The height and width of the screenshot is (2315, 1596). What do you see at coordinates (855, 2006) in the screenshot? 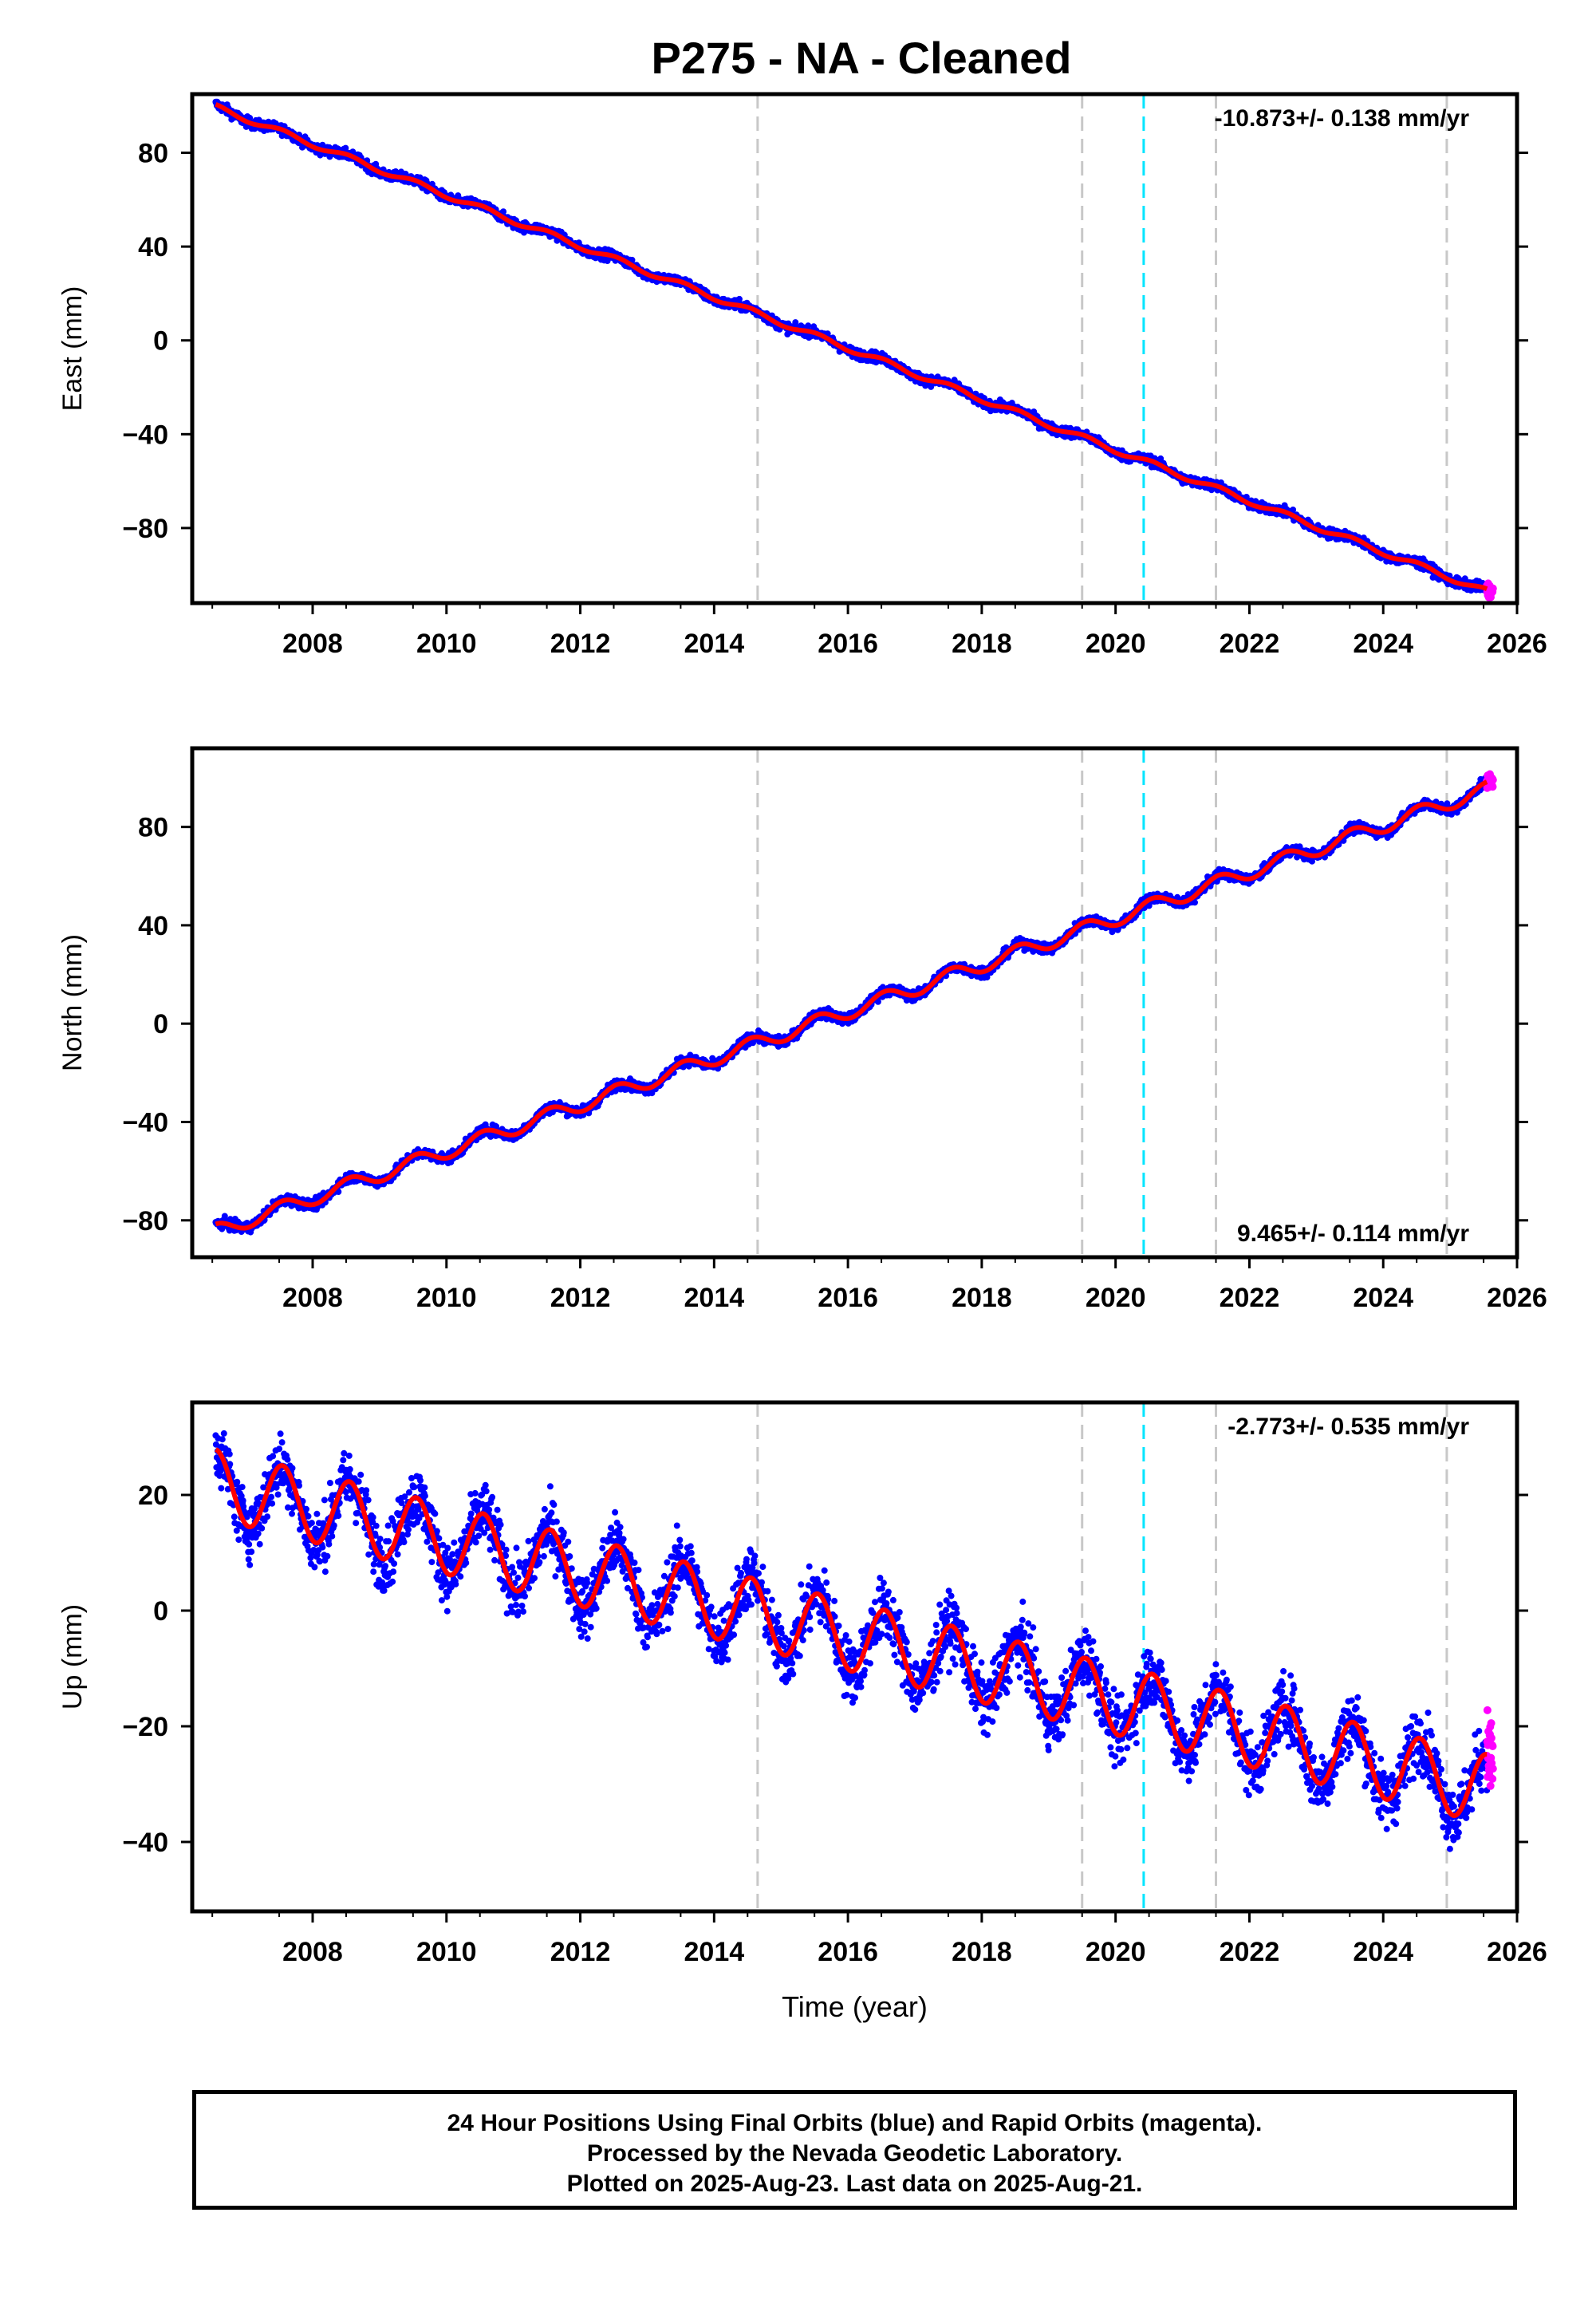
I see `x-axis-label: Time (year)` at bounding box center [855, 2006].